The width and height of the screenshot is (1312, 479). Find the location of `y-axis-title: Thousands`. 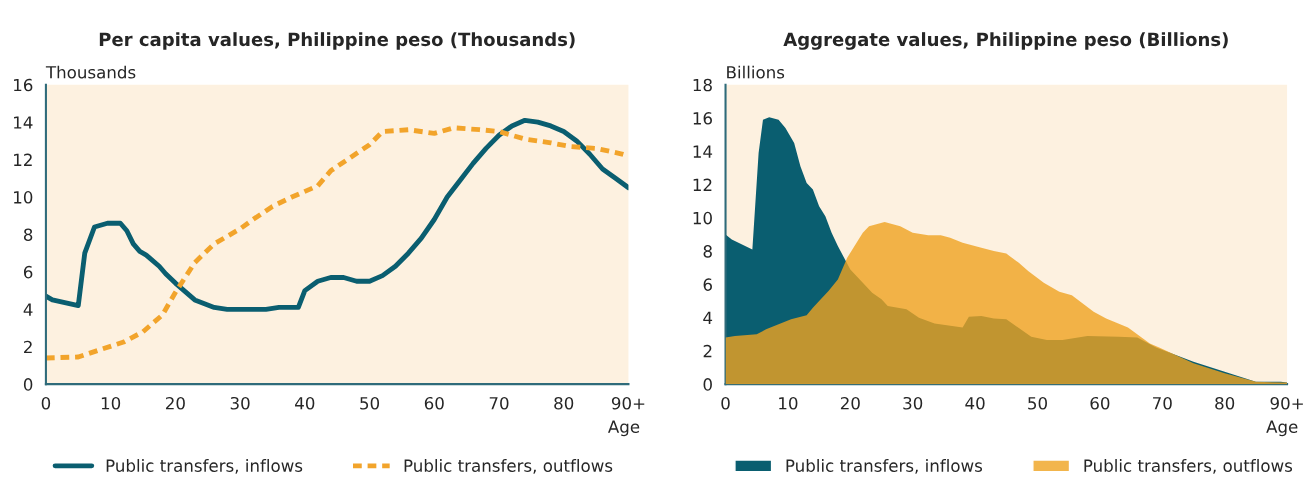

y-axis-title: Thousands is located at coordinates (90, 72).